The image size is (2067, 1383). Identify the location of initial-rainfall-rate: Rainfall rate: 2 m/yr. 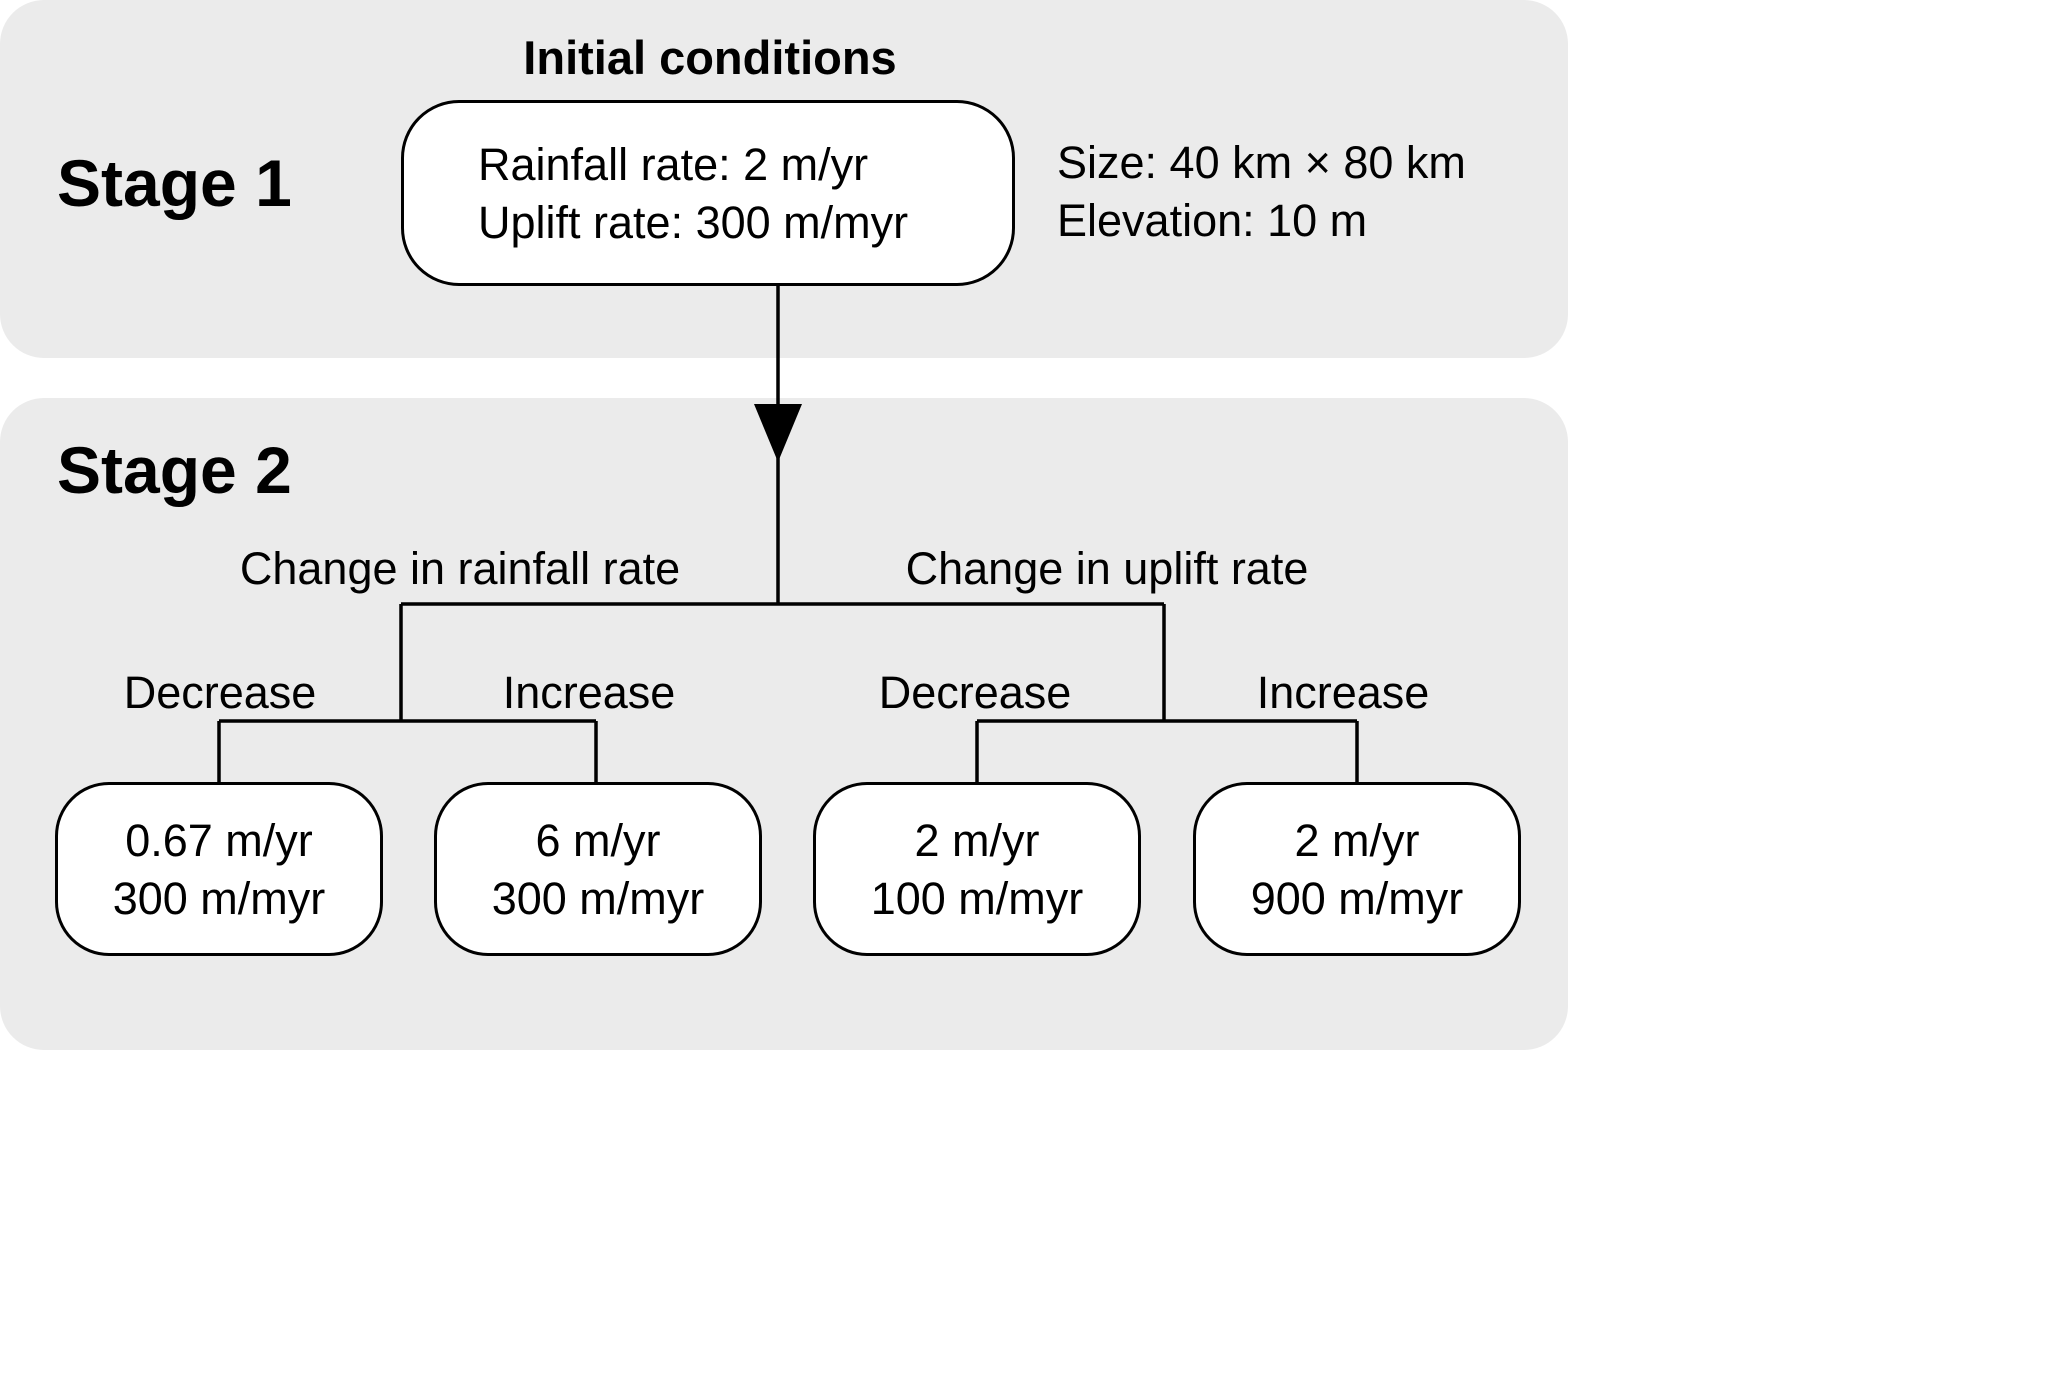
(673, 164).